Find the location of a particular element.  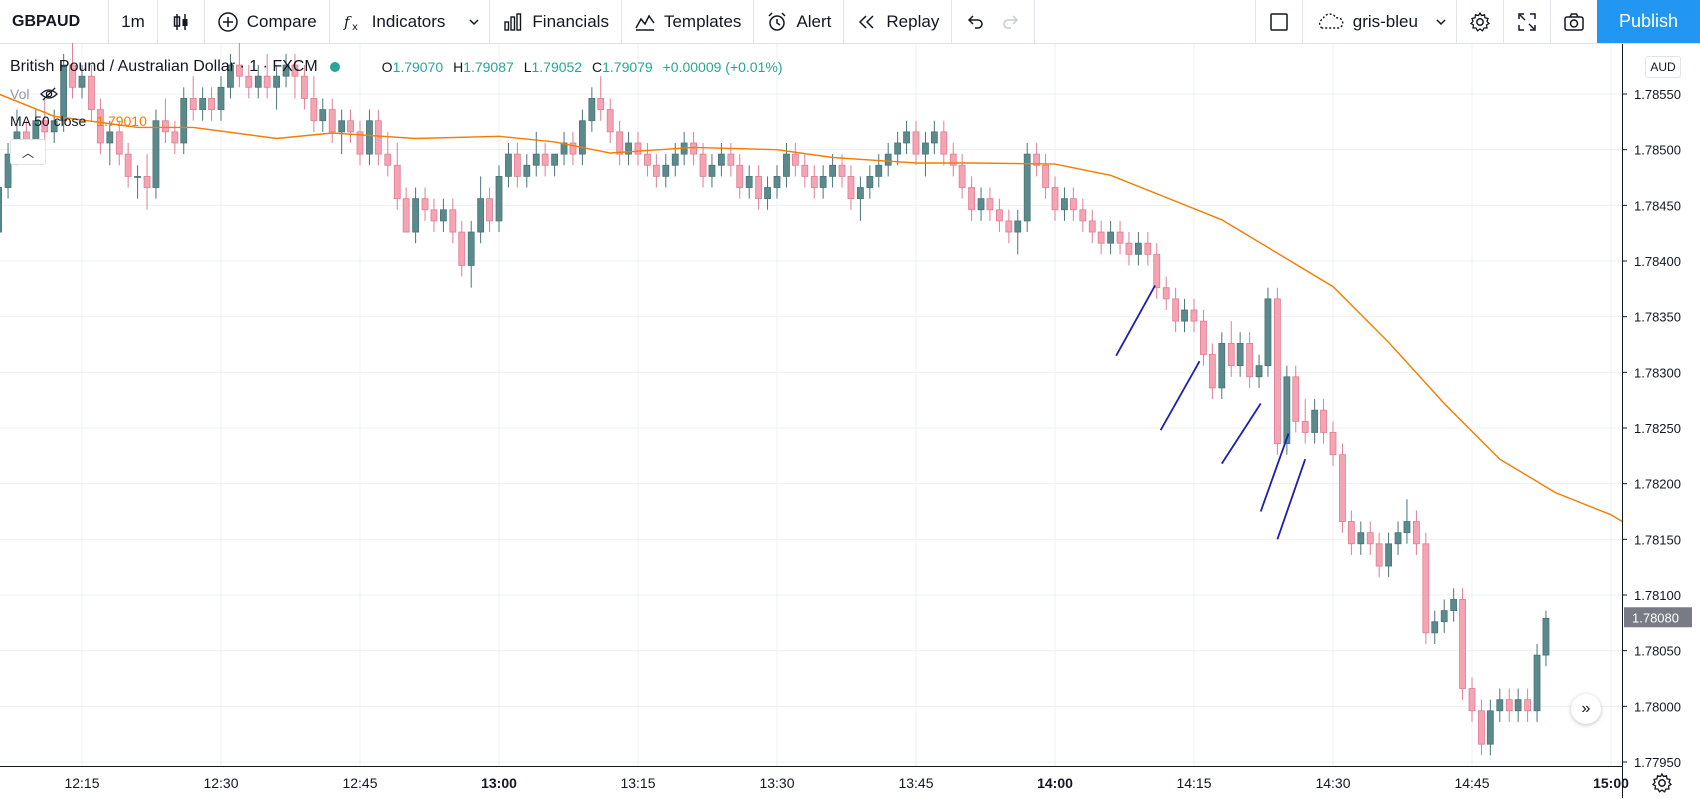

collapse-legend-button: ︿ is located at coordinates (28, 152).